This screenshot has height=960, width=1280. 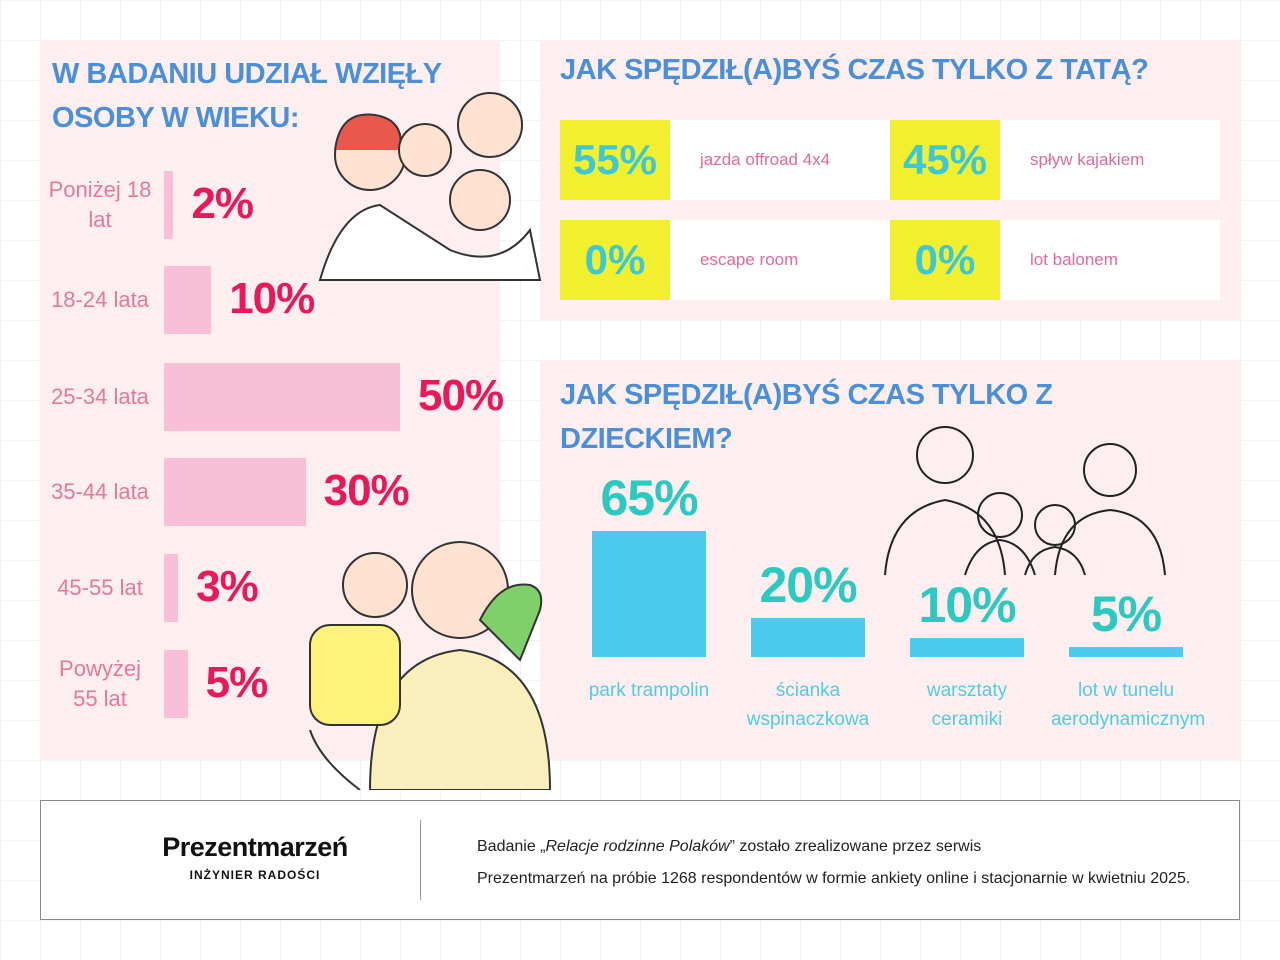 What do you see at coordinates (255, 847) in the screenshot?
I see `logo: Prezentmarzeń` at bounding box center [255, 847].